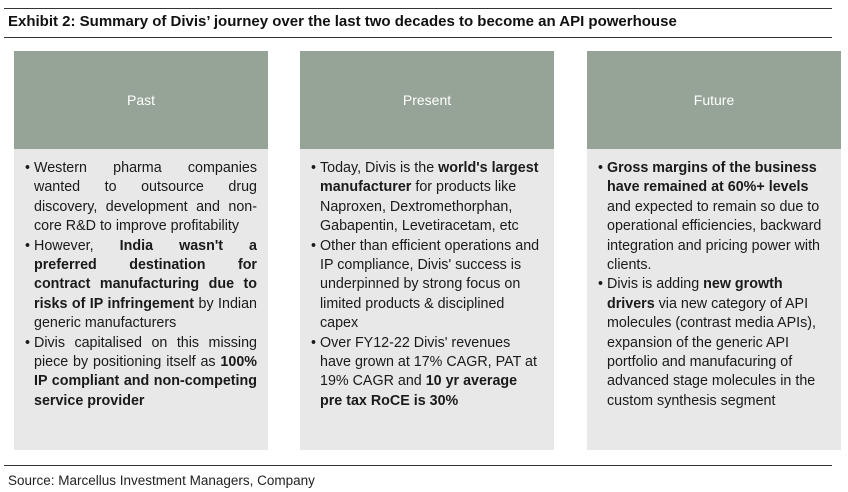 This screenshot has height=492, width=848. I want to click on bottom-rule, so click(418, 465).